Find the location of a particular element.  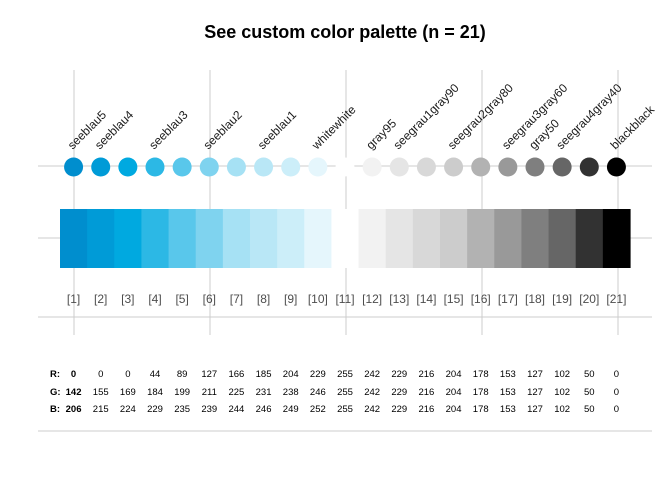

chart-title: See custom color palette (n = 21) is located at coordinates (345, 32).